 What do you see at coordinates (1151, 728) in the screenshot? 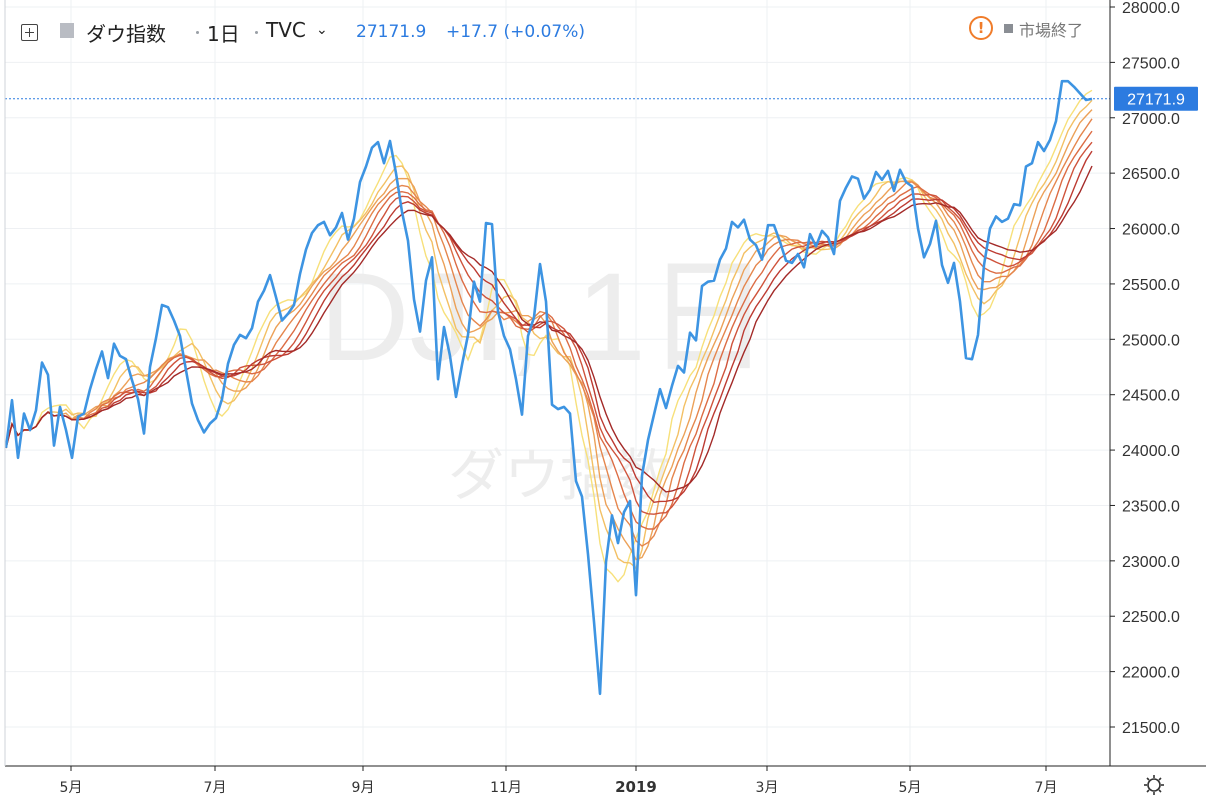
I see `y-tick-label: 21500.0` at bounding box center [1151, 728].